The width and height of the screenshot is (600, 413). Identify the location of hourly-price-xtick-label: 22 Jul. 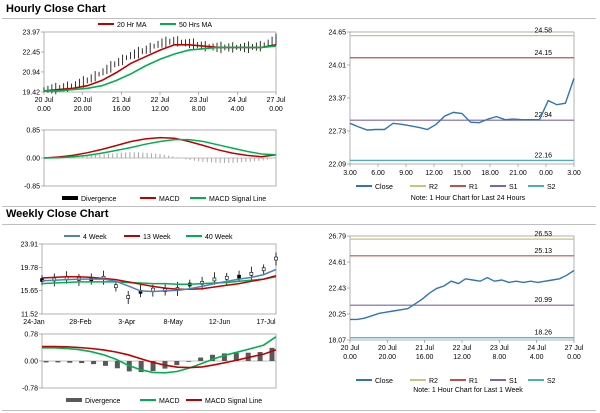
(160, 100).